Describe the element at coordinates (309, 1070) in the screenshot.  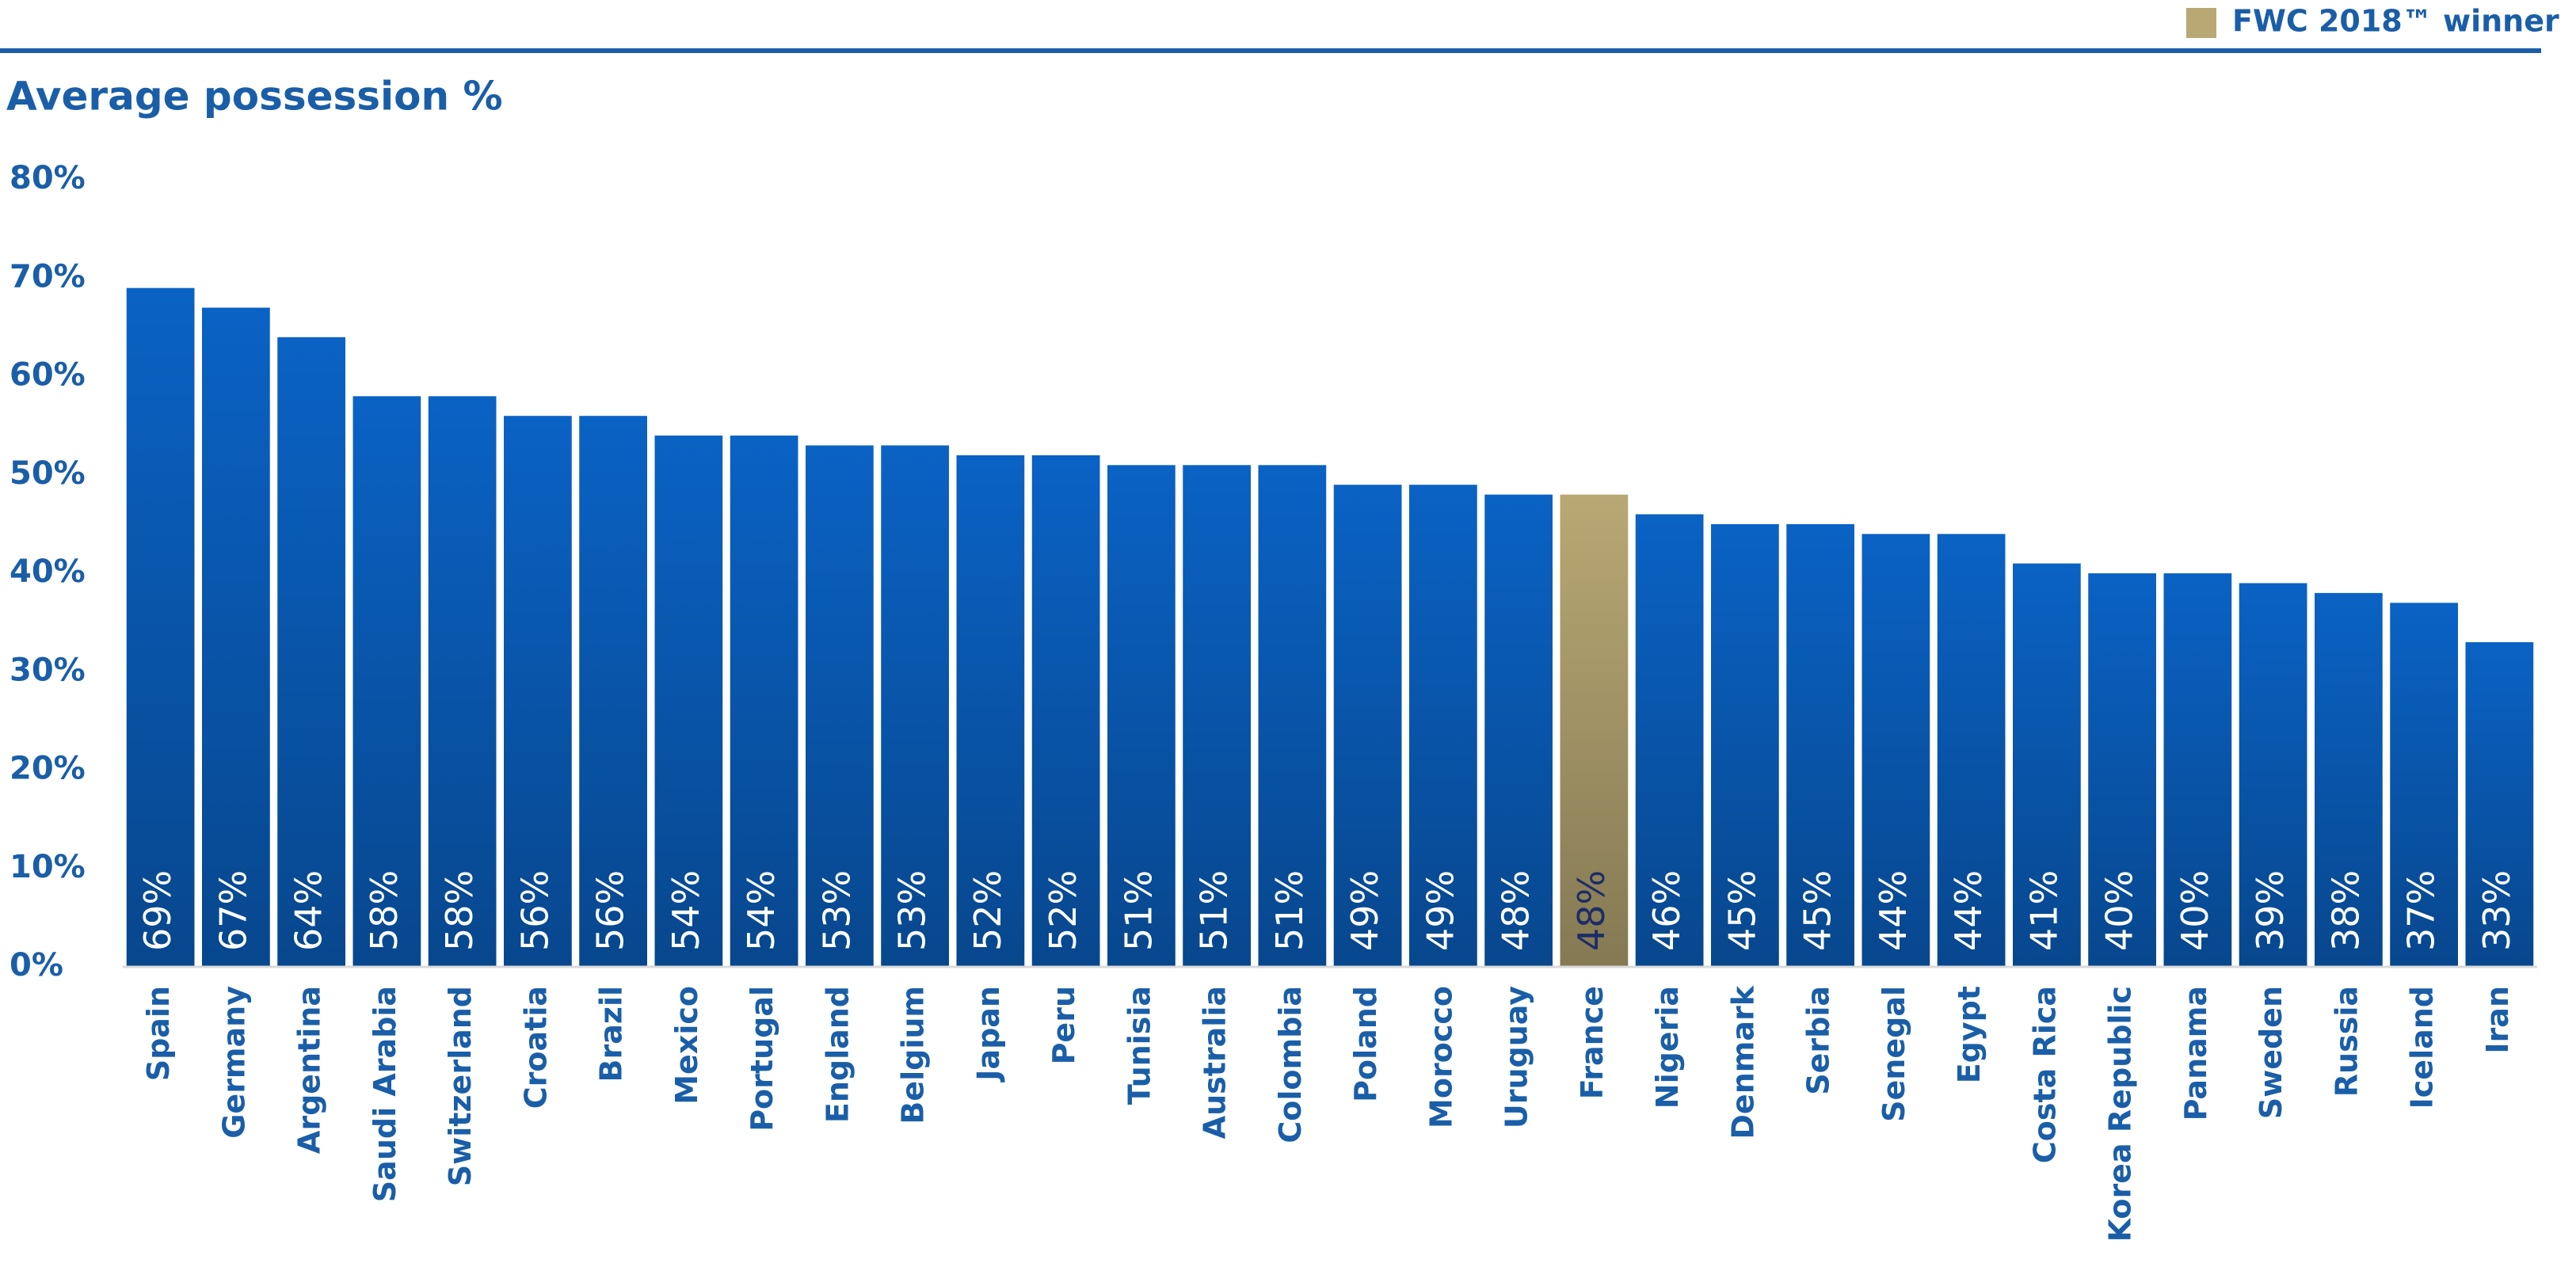
I see `x-tick-label: Argentina` at that location.